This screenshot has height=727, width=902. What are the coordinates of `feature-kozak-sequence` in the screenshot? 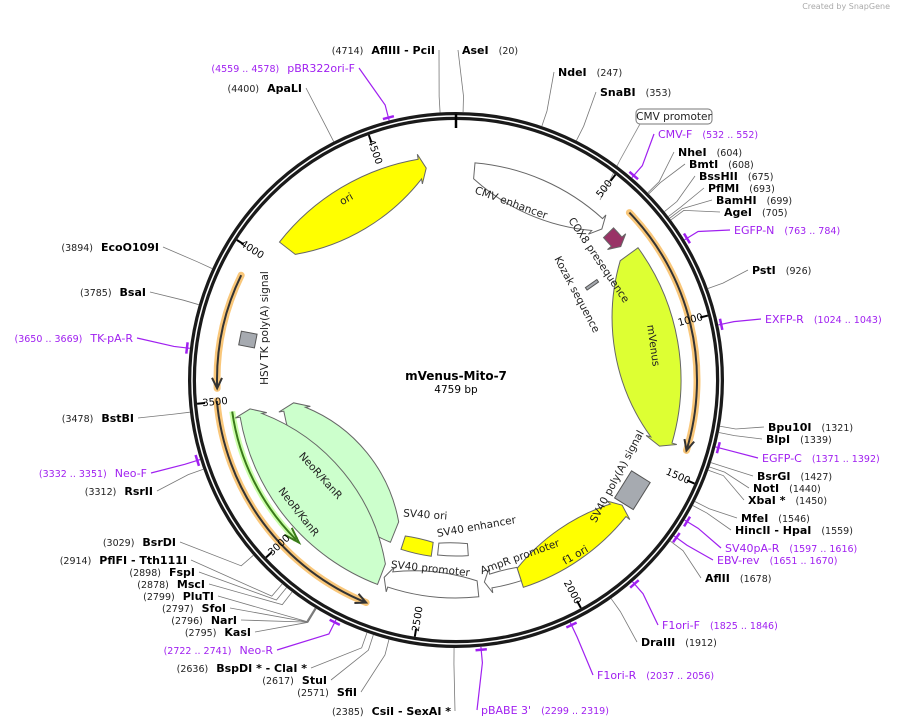 It's located at (592, 284).